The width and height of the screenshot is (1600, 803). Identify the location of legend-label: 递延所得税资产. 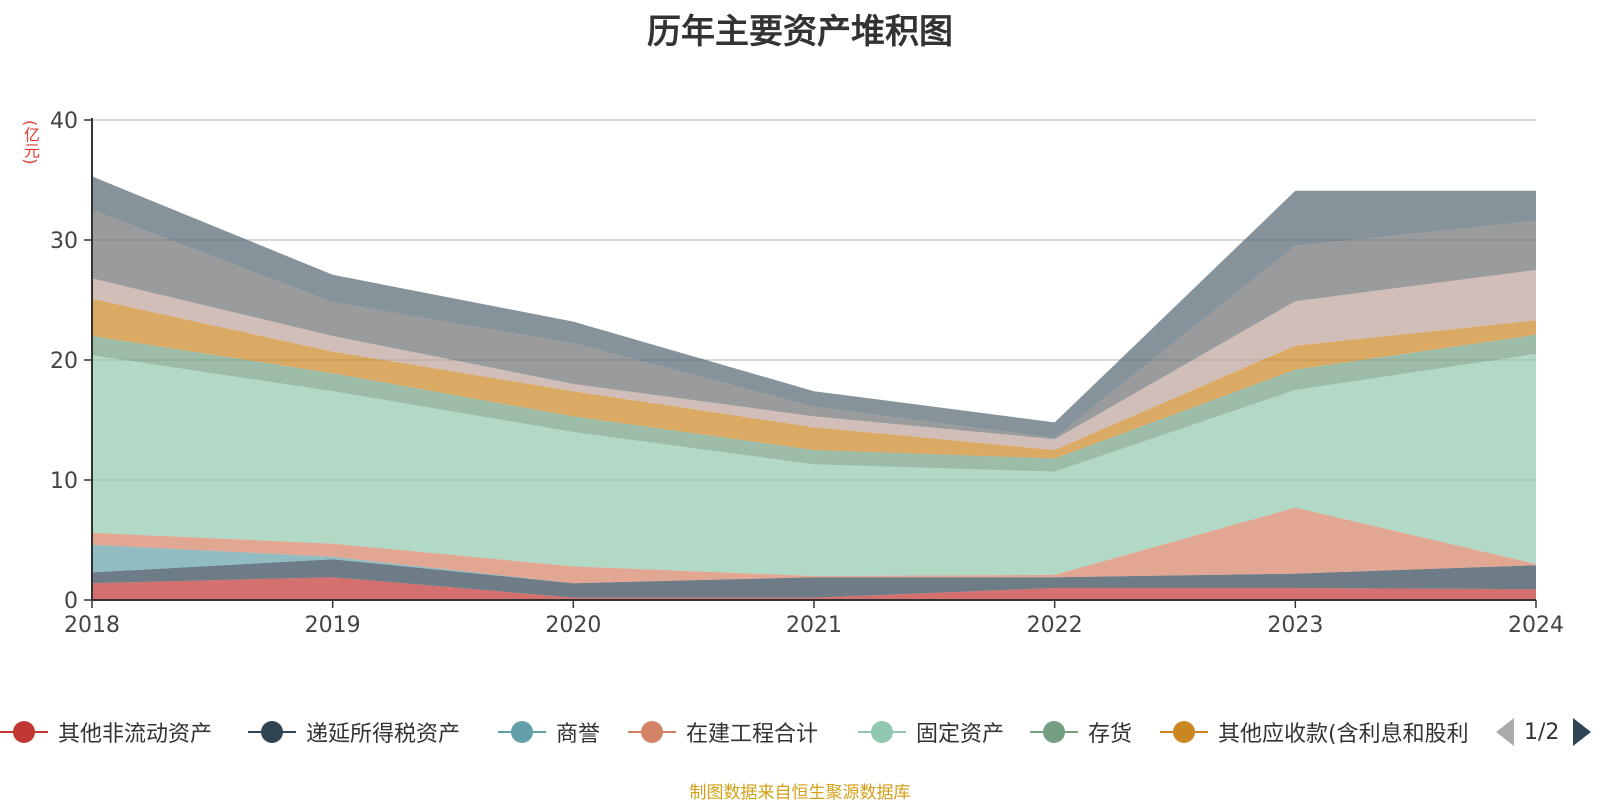
(383, 734).